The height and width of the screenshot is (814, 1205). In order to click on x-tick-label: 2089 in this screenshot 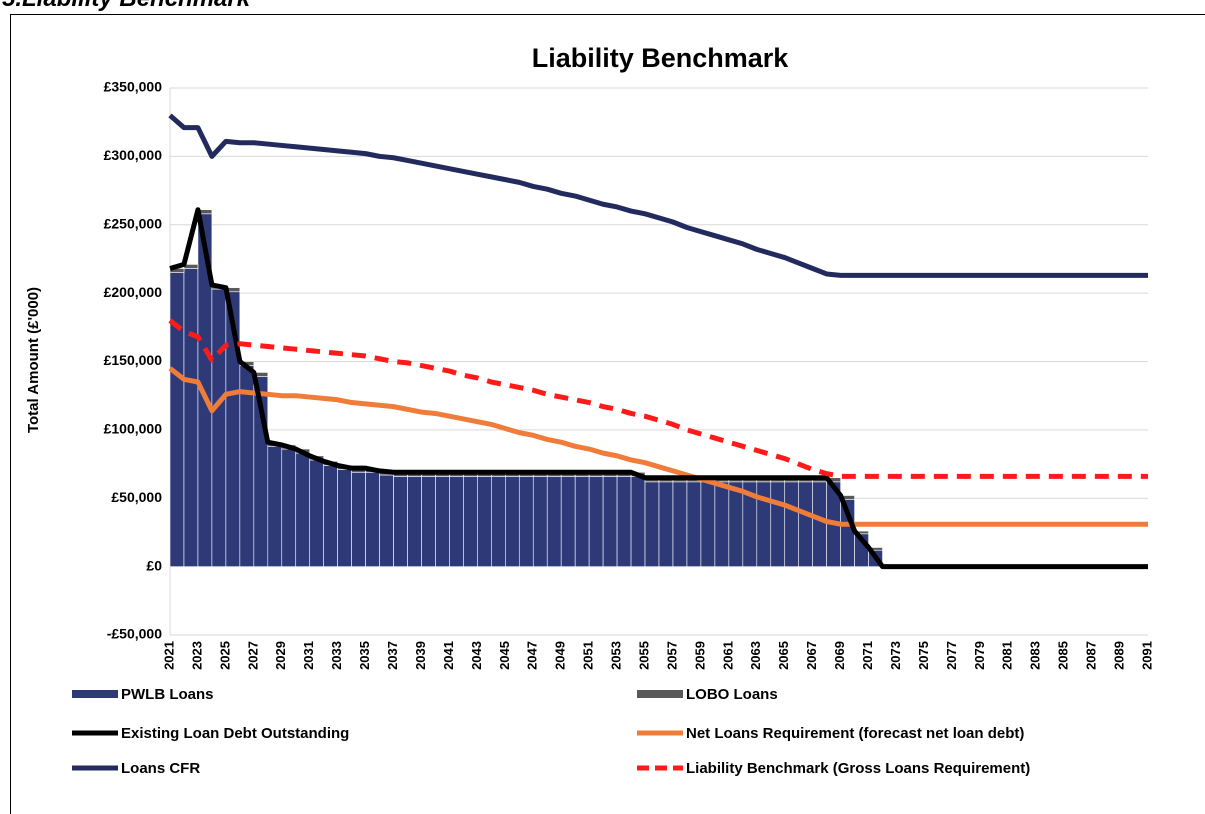, I will do `click(1118, 655)`.